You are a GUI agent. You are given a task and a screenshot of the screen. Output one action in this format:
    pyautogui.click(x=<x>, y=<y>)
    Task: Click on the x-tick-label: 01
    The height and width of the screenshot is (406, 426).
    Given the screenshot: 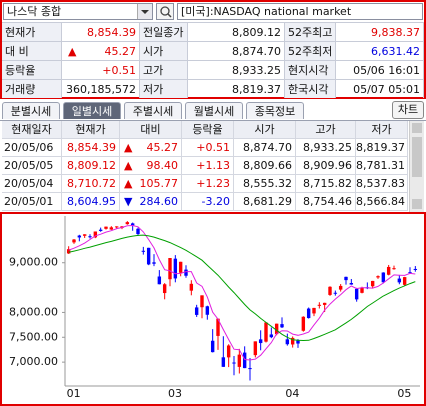 What is the action you would take?
    pyautogui.click(x=74, y=393)
    